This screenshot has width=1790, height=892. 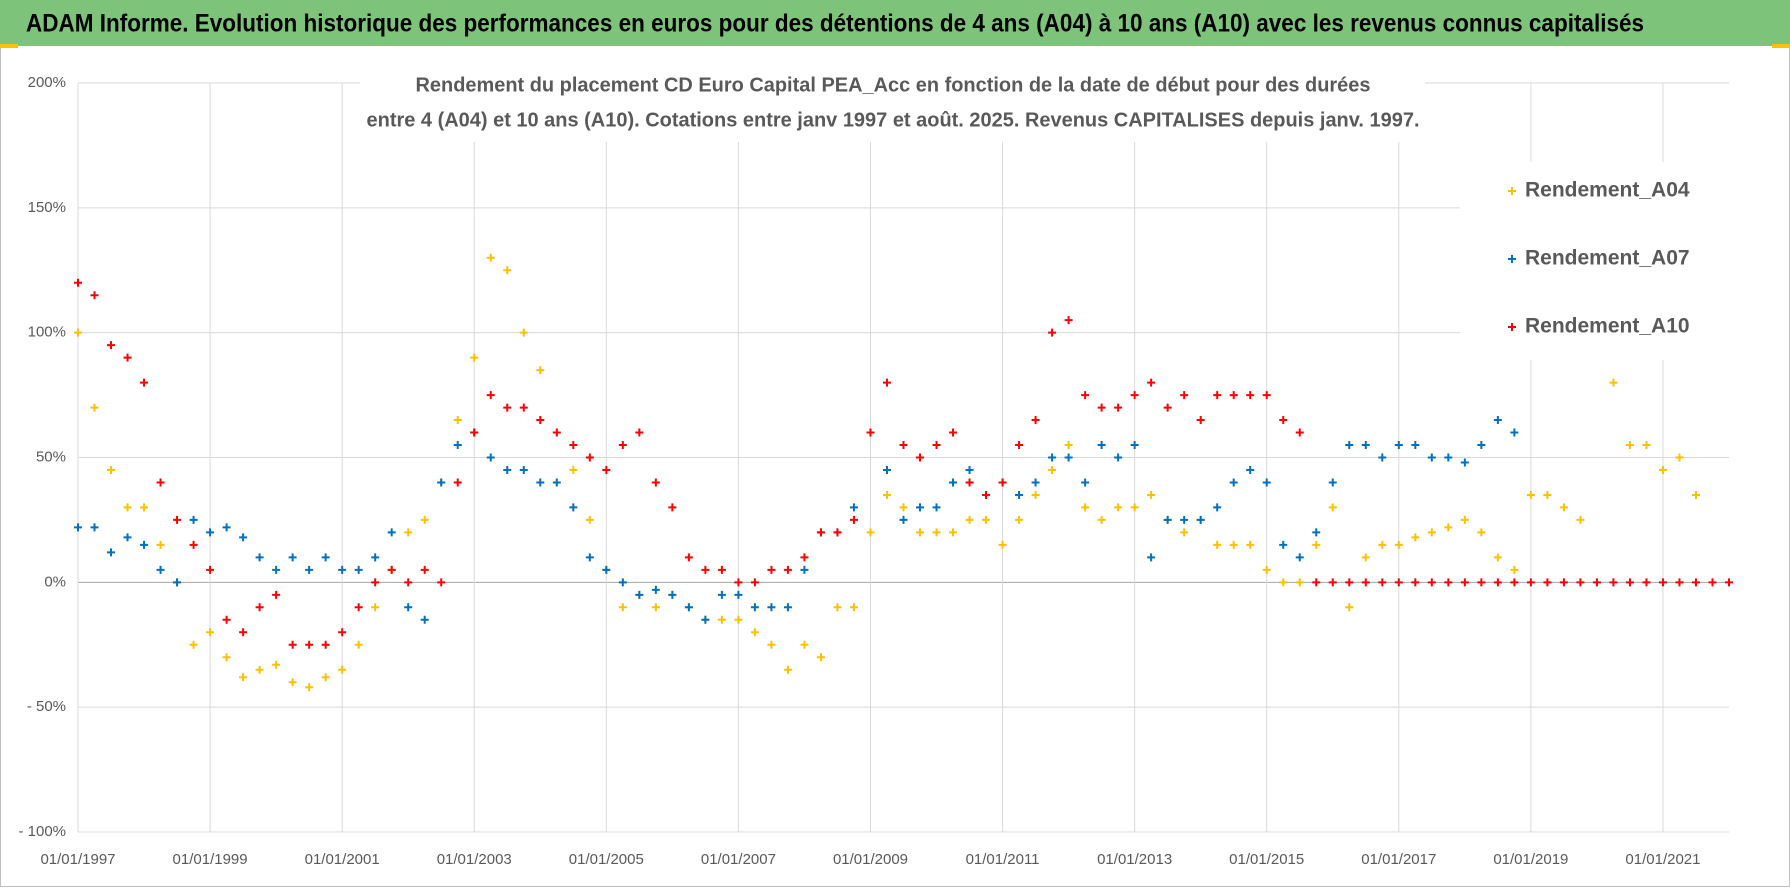 I want to click on y-tick-label: 100%, so click(x=47, y=332).